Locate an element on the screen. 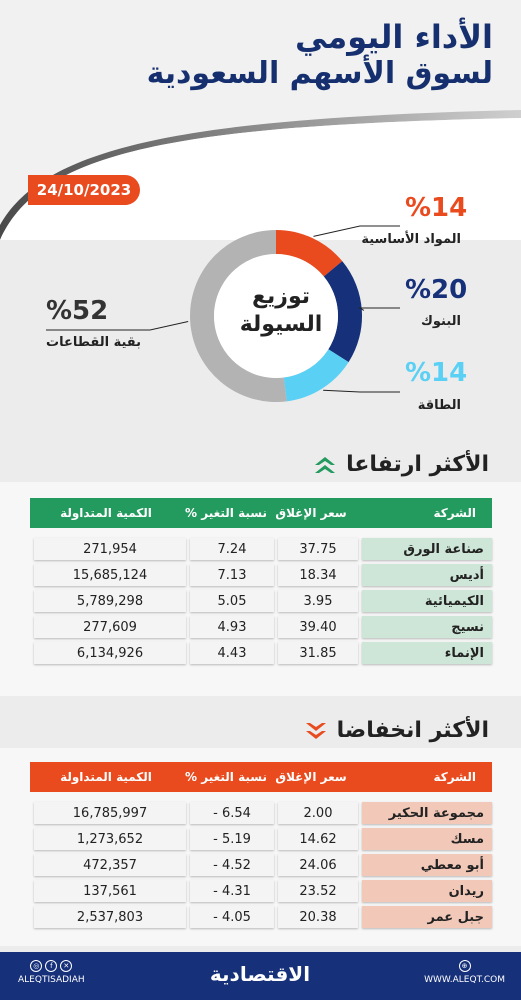  footer-social: ◎ f ✕ ALEQTISADIAH is located at coordinates (51, 972).